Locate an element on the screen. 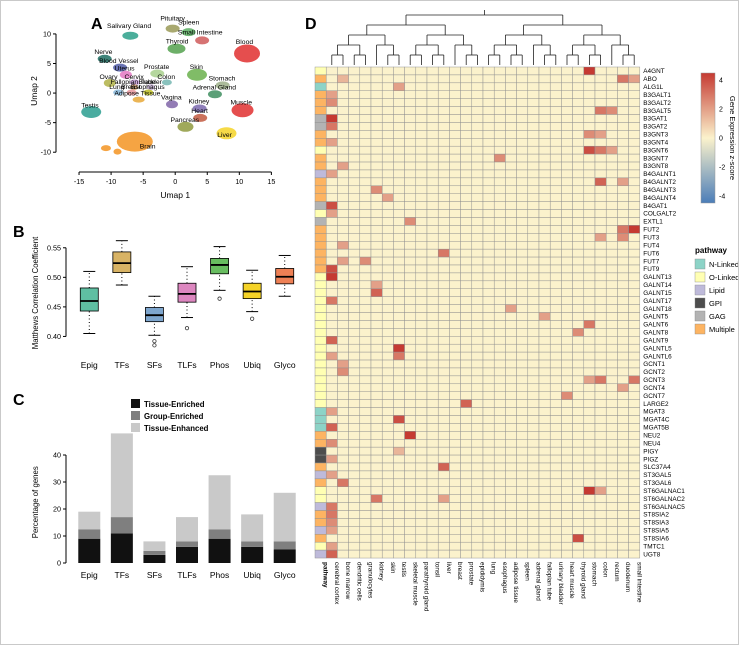 The image size is (739, 645). gene-label: GCNT3 is located at coordinates (654, 380).